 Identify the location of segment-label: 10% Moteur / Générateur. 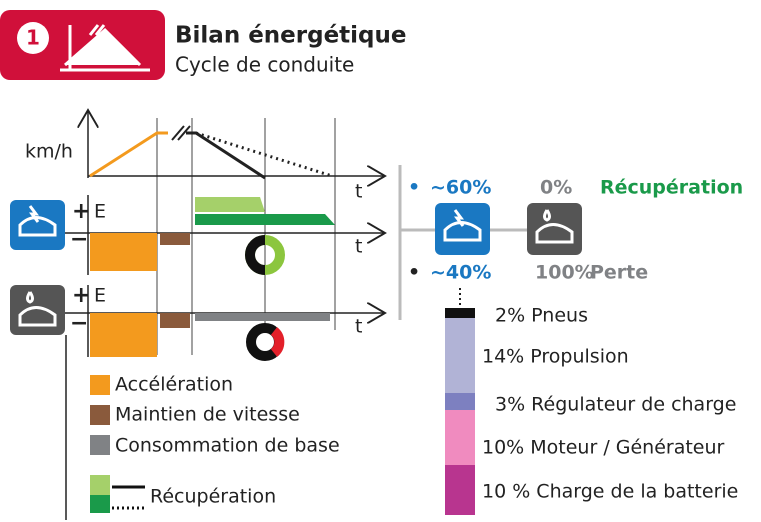
(603, 448).